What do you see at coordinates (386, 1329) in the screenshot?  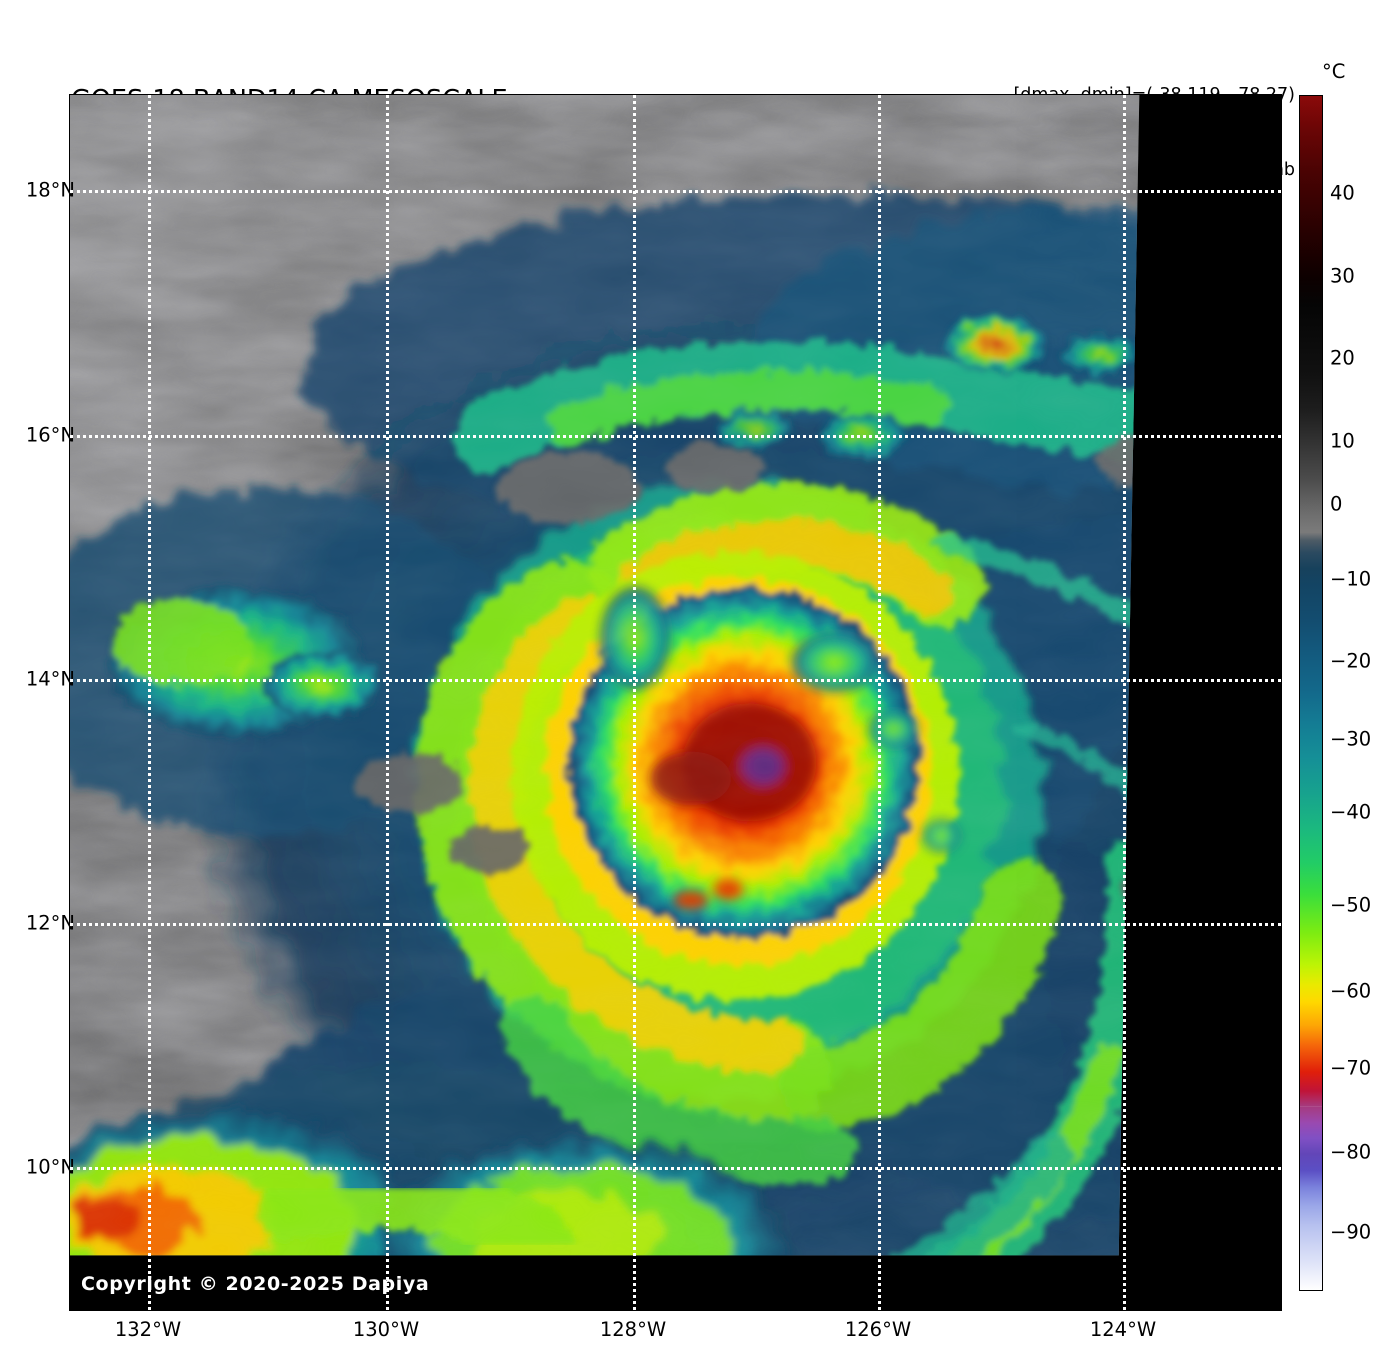 I see `xtick-130w: 130°W` at bounding box center [386, 1329].